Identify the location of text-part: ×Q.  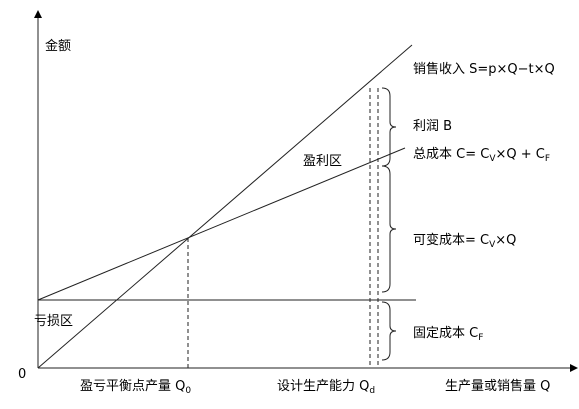
(505, 240).